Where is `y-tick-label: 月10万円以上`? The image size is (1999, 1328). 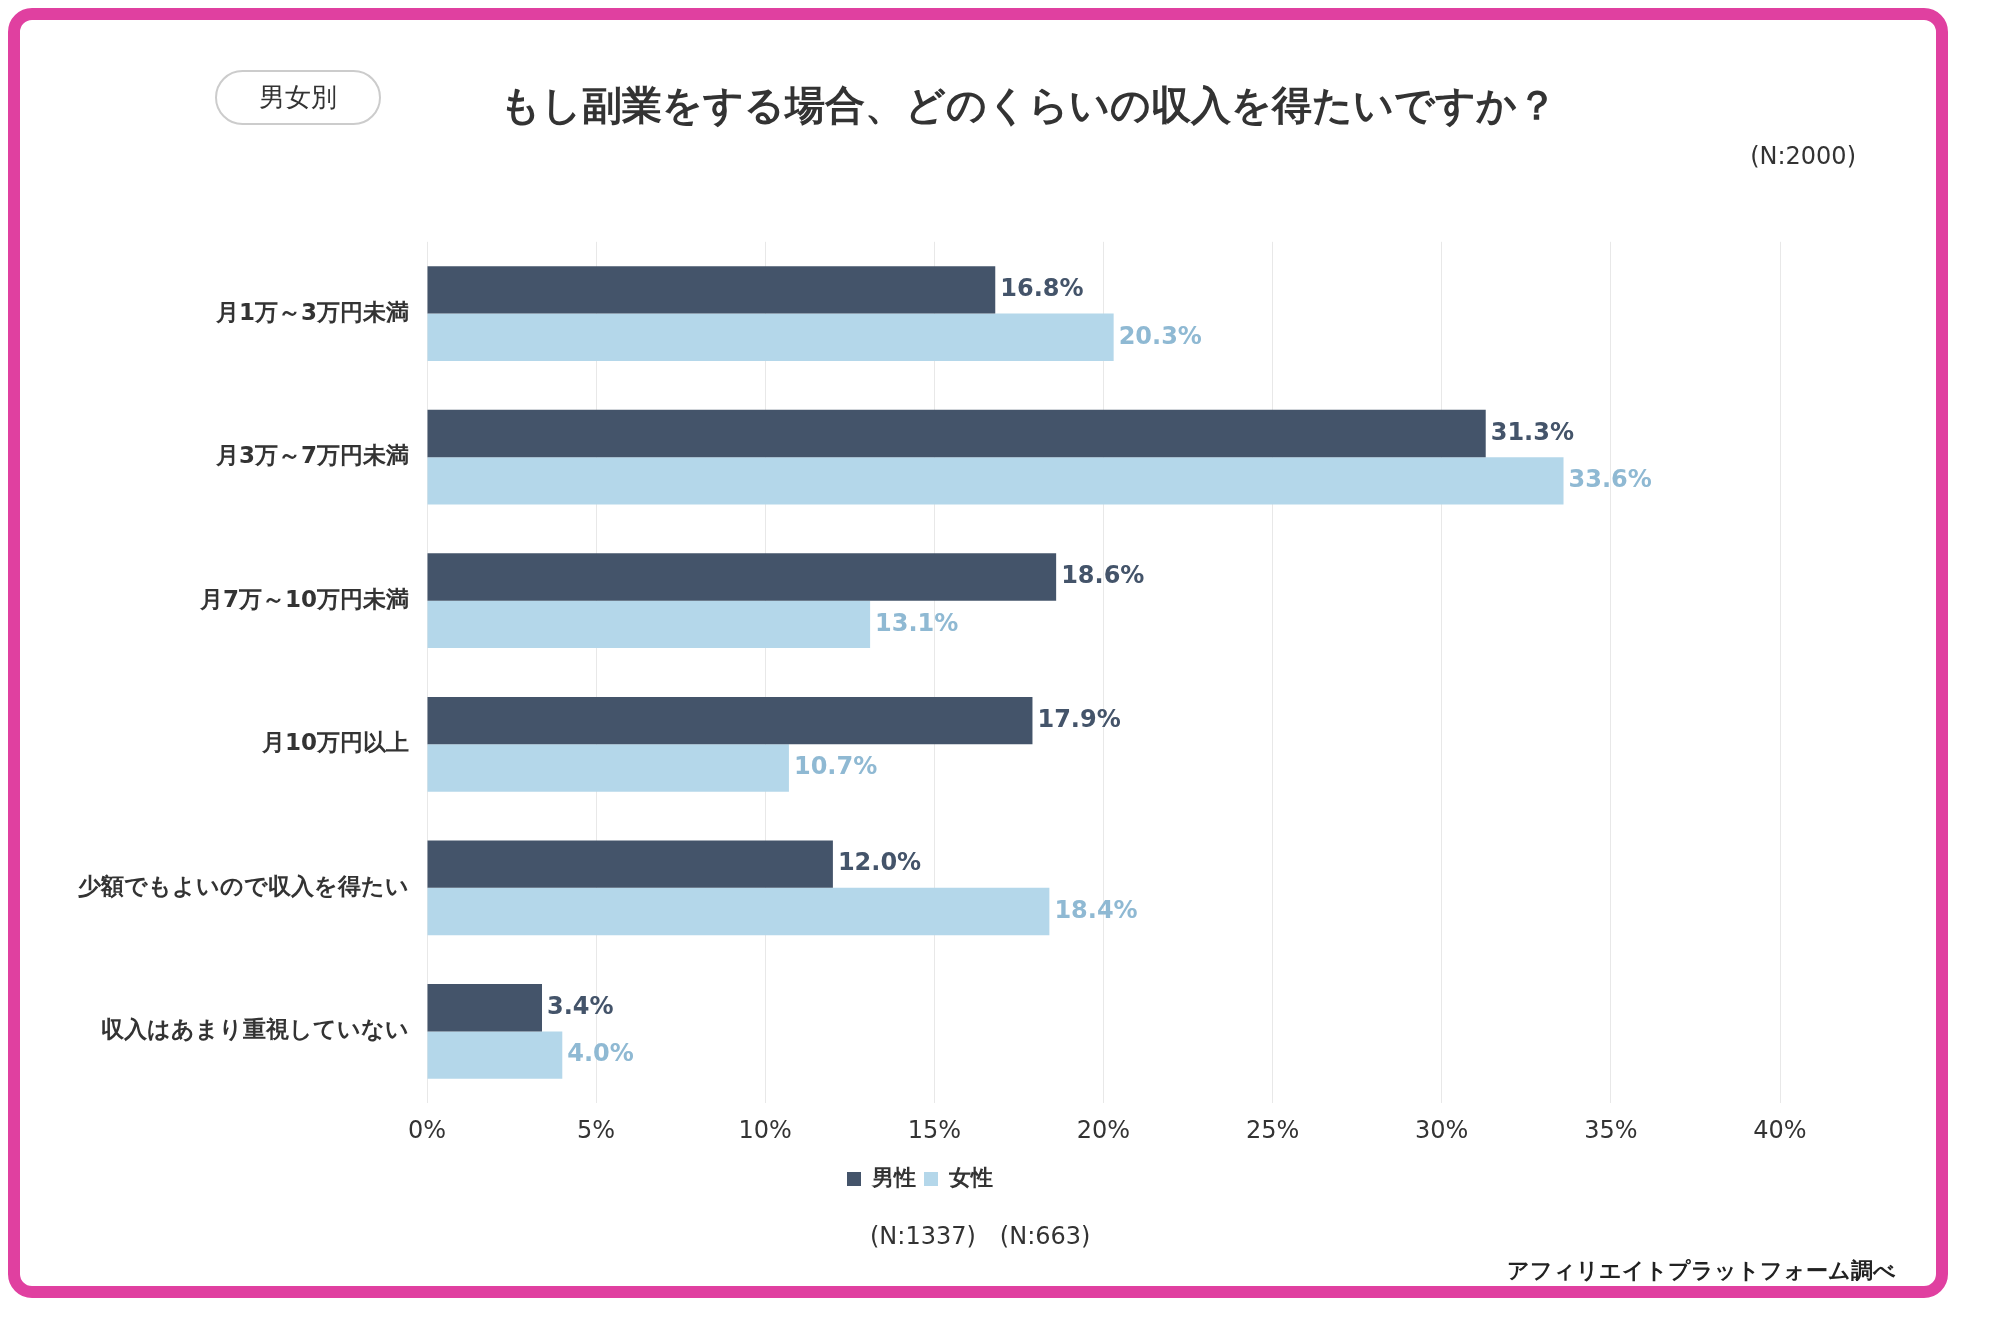
y-tick-label: 月10万円以上 is located at coordinates (334, 742).